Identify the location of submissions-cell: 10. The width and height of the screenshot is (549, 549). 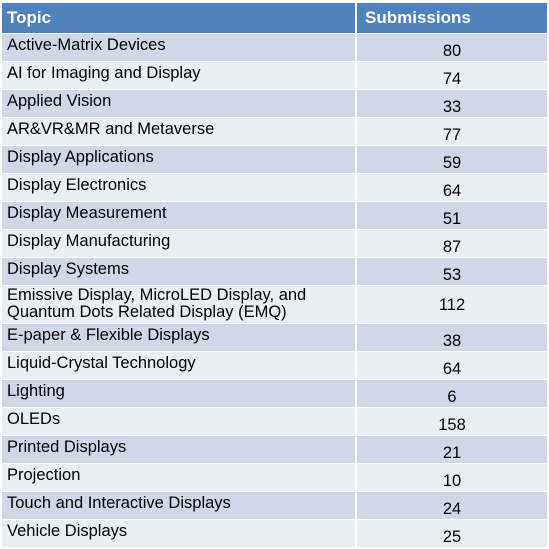
(452, 481).